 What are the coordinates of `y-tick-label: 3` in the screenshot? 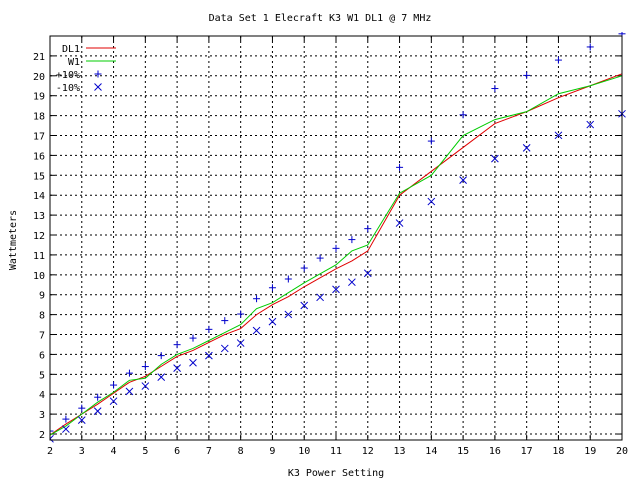 It's located at (42, 415).